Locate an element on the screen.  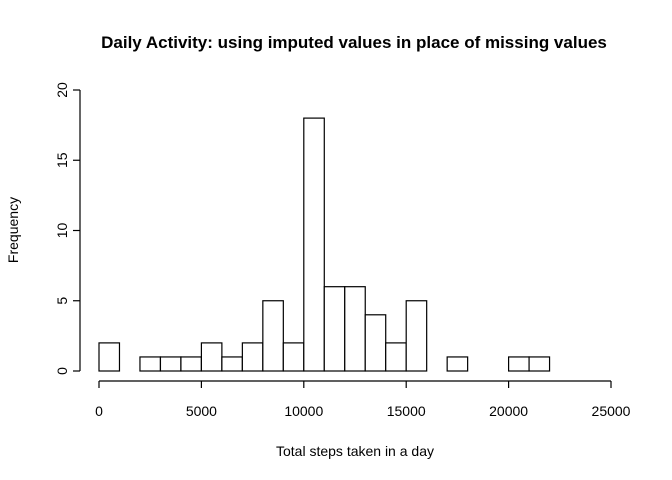
y-tick-label: 15 is located at coordinates (62, 160).